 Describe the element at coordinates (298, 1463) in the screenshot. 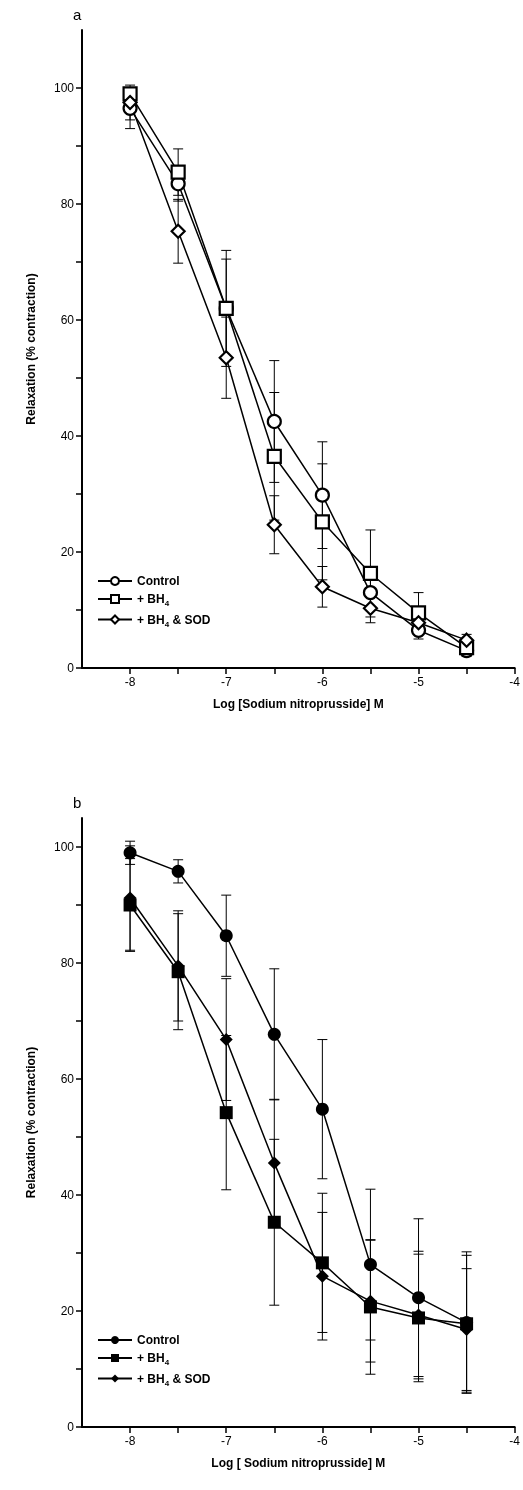

I see `x-axis-title: Log [ Sodium nitroprusside] M` at that location.